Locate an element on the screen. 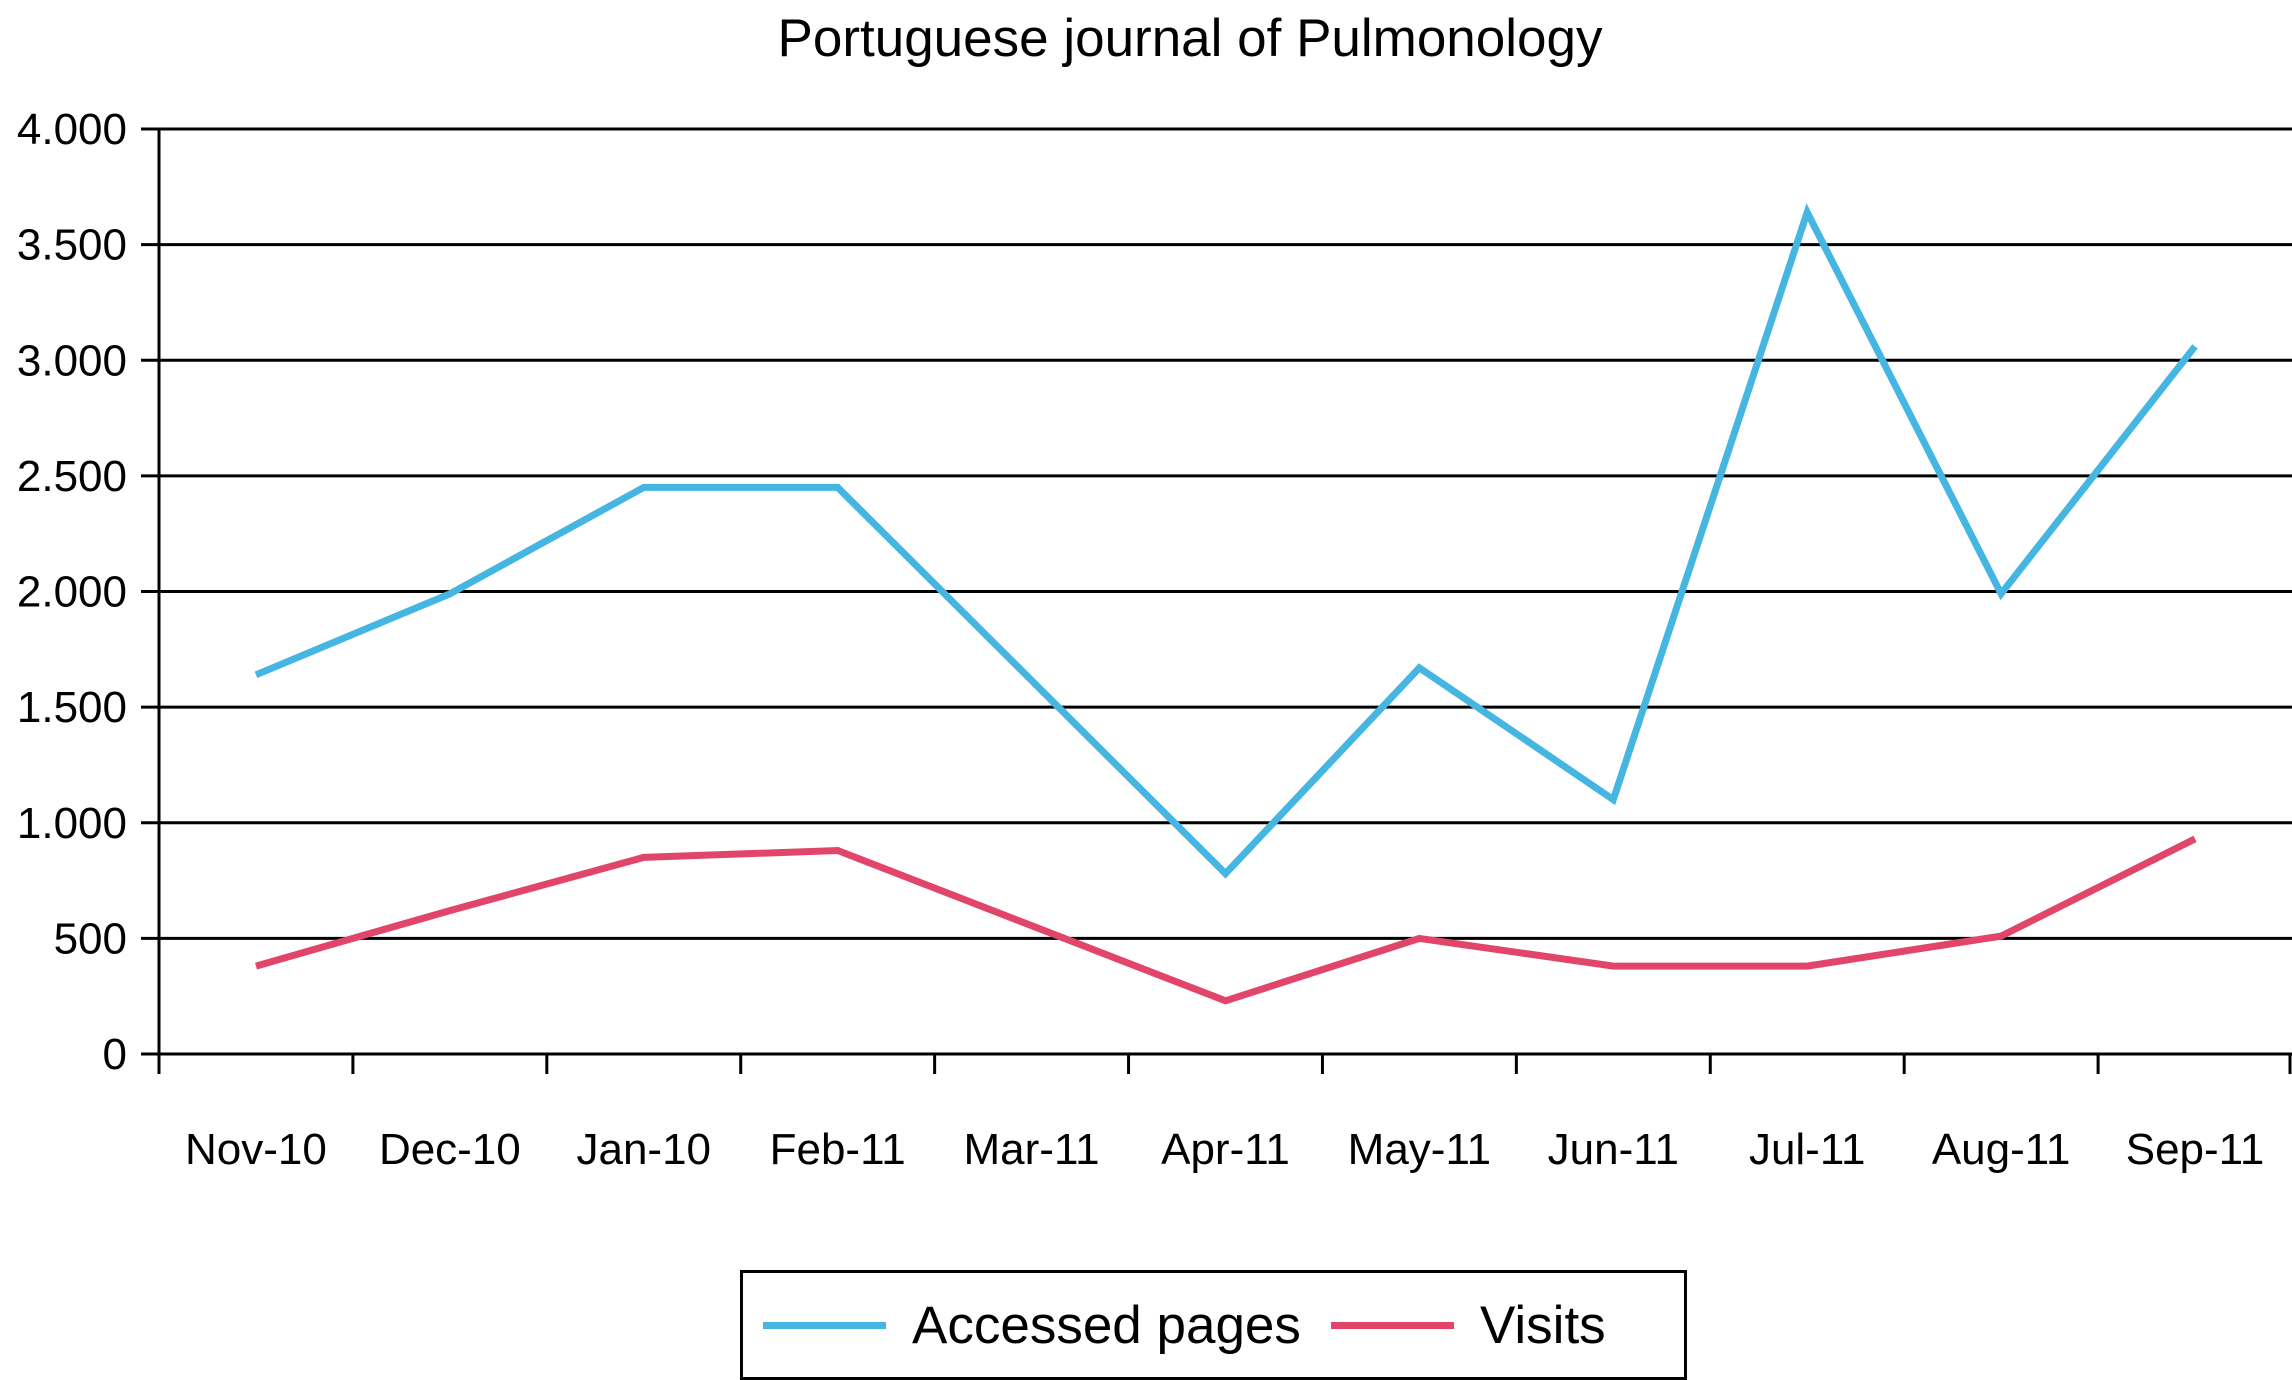 The width and height of the screenshot is (2292, 1380). y-tick-label: 0 is located at coordinates (115, 1054).